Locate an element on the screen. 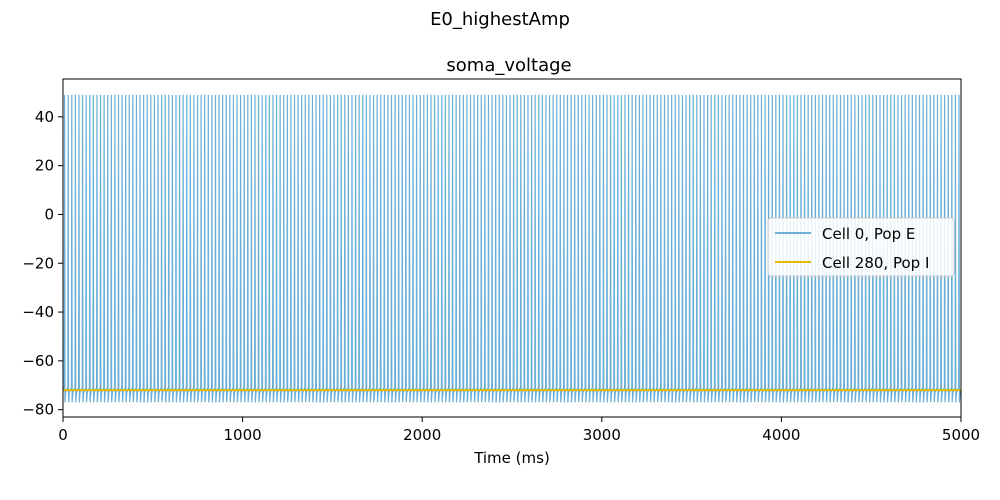 Image resolution: width=1000 pixels, height=500 pixels. y-tick-label: 20 is located at coordinates (44, 166).